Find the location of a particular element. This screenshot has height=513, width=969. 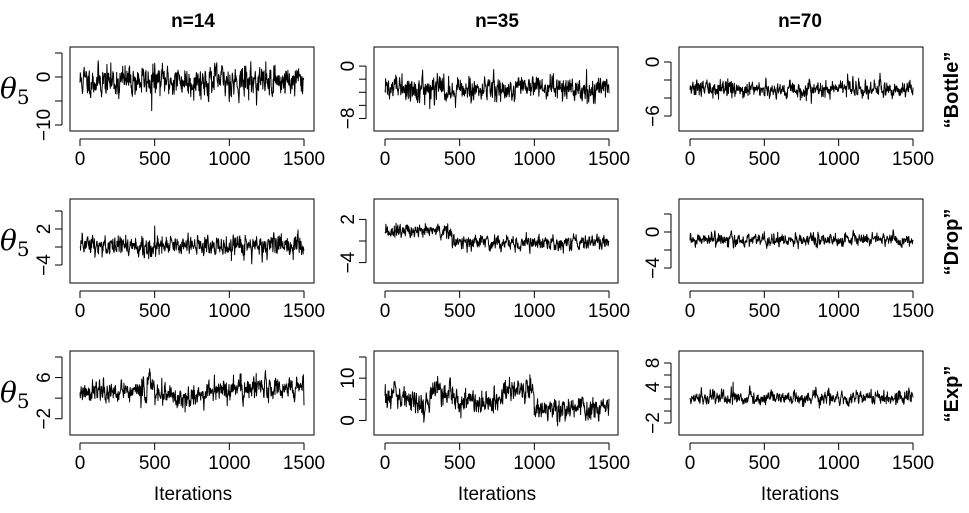

row-title-exp: “Exp” is located at coordinates (952, 394).